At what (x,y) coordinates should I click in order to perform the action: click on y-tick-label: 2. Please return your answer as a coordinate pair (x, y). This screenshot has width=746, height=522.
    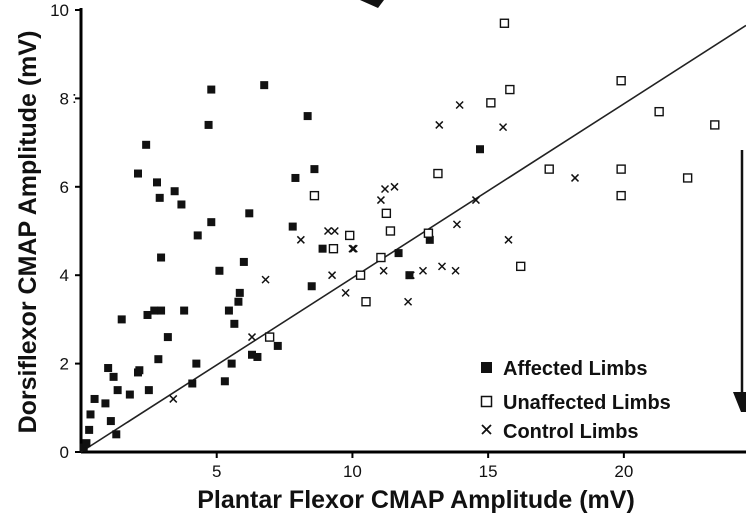
    Looking at the image, I should click on (64, 364).